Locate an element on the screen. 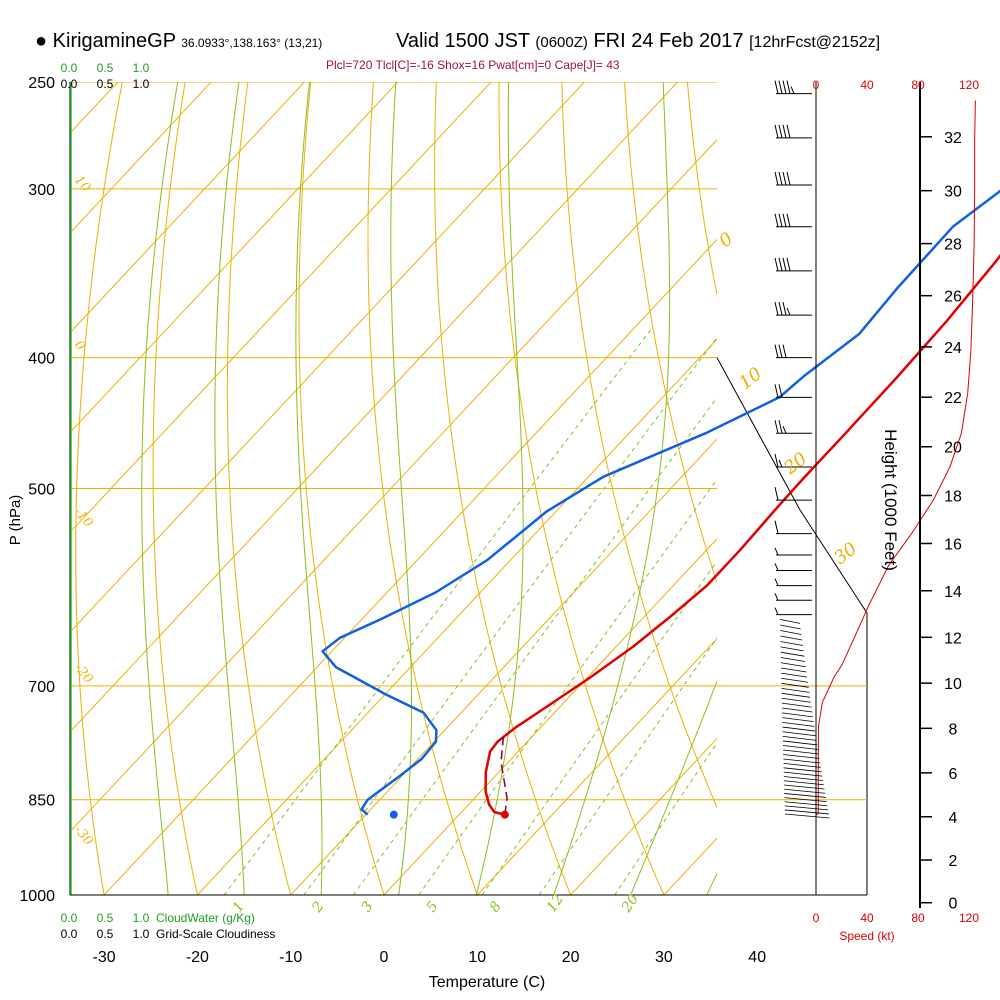  y-tick-label: 300 is located at coordinates (41, 190).